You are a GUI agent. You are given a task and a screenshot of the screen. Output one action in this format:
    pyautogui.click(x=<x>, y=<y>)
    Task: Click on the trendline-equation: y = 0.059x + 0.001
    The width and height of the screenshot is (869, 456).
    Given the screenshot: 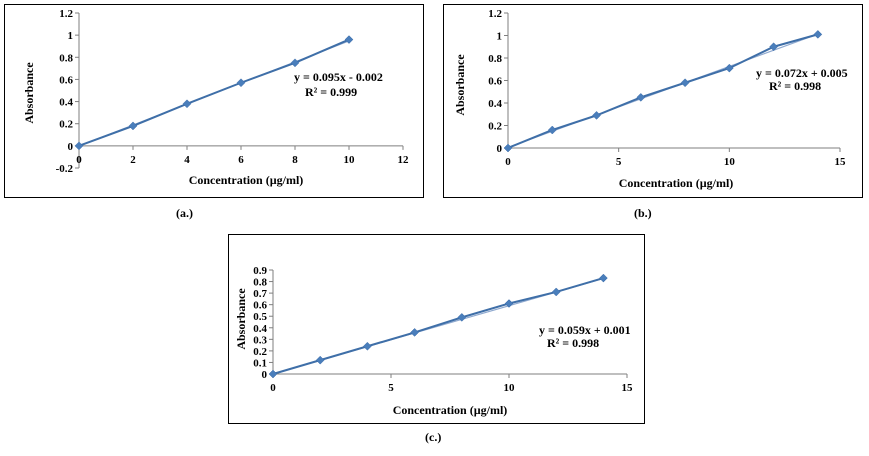 What is the action you would take?
    pyautogui.click(x=585, y=330)
    